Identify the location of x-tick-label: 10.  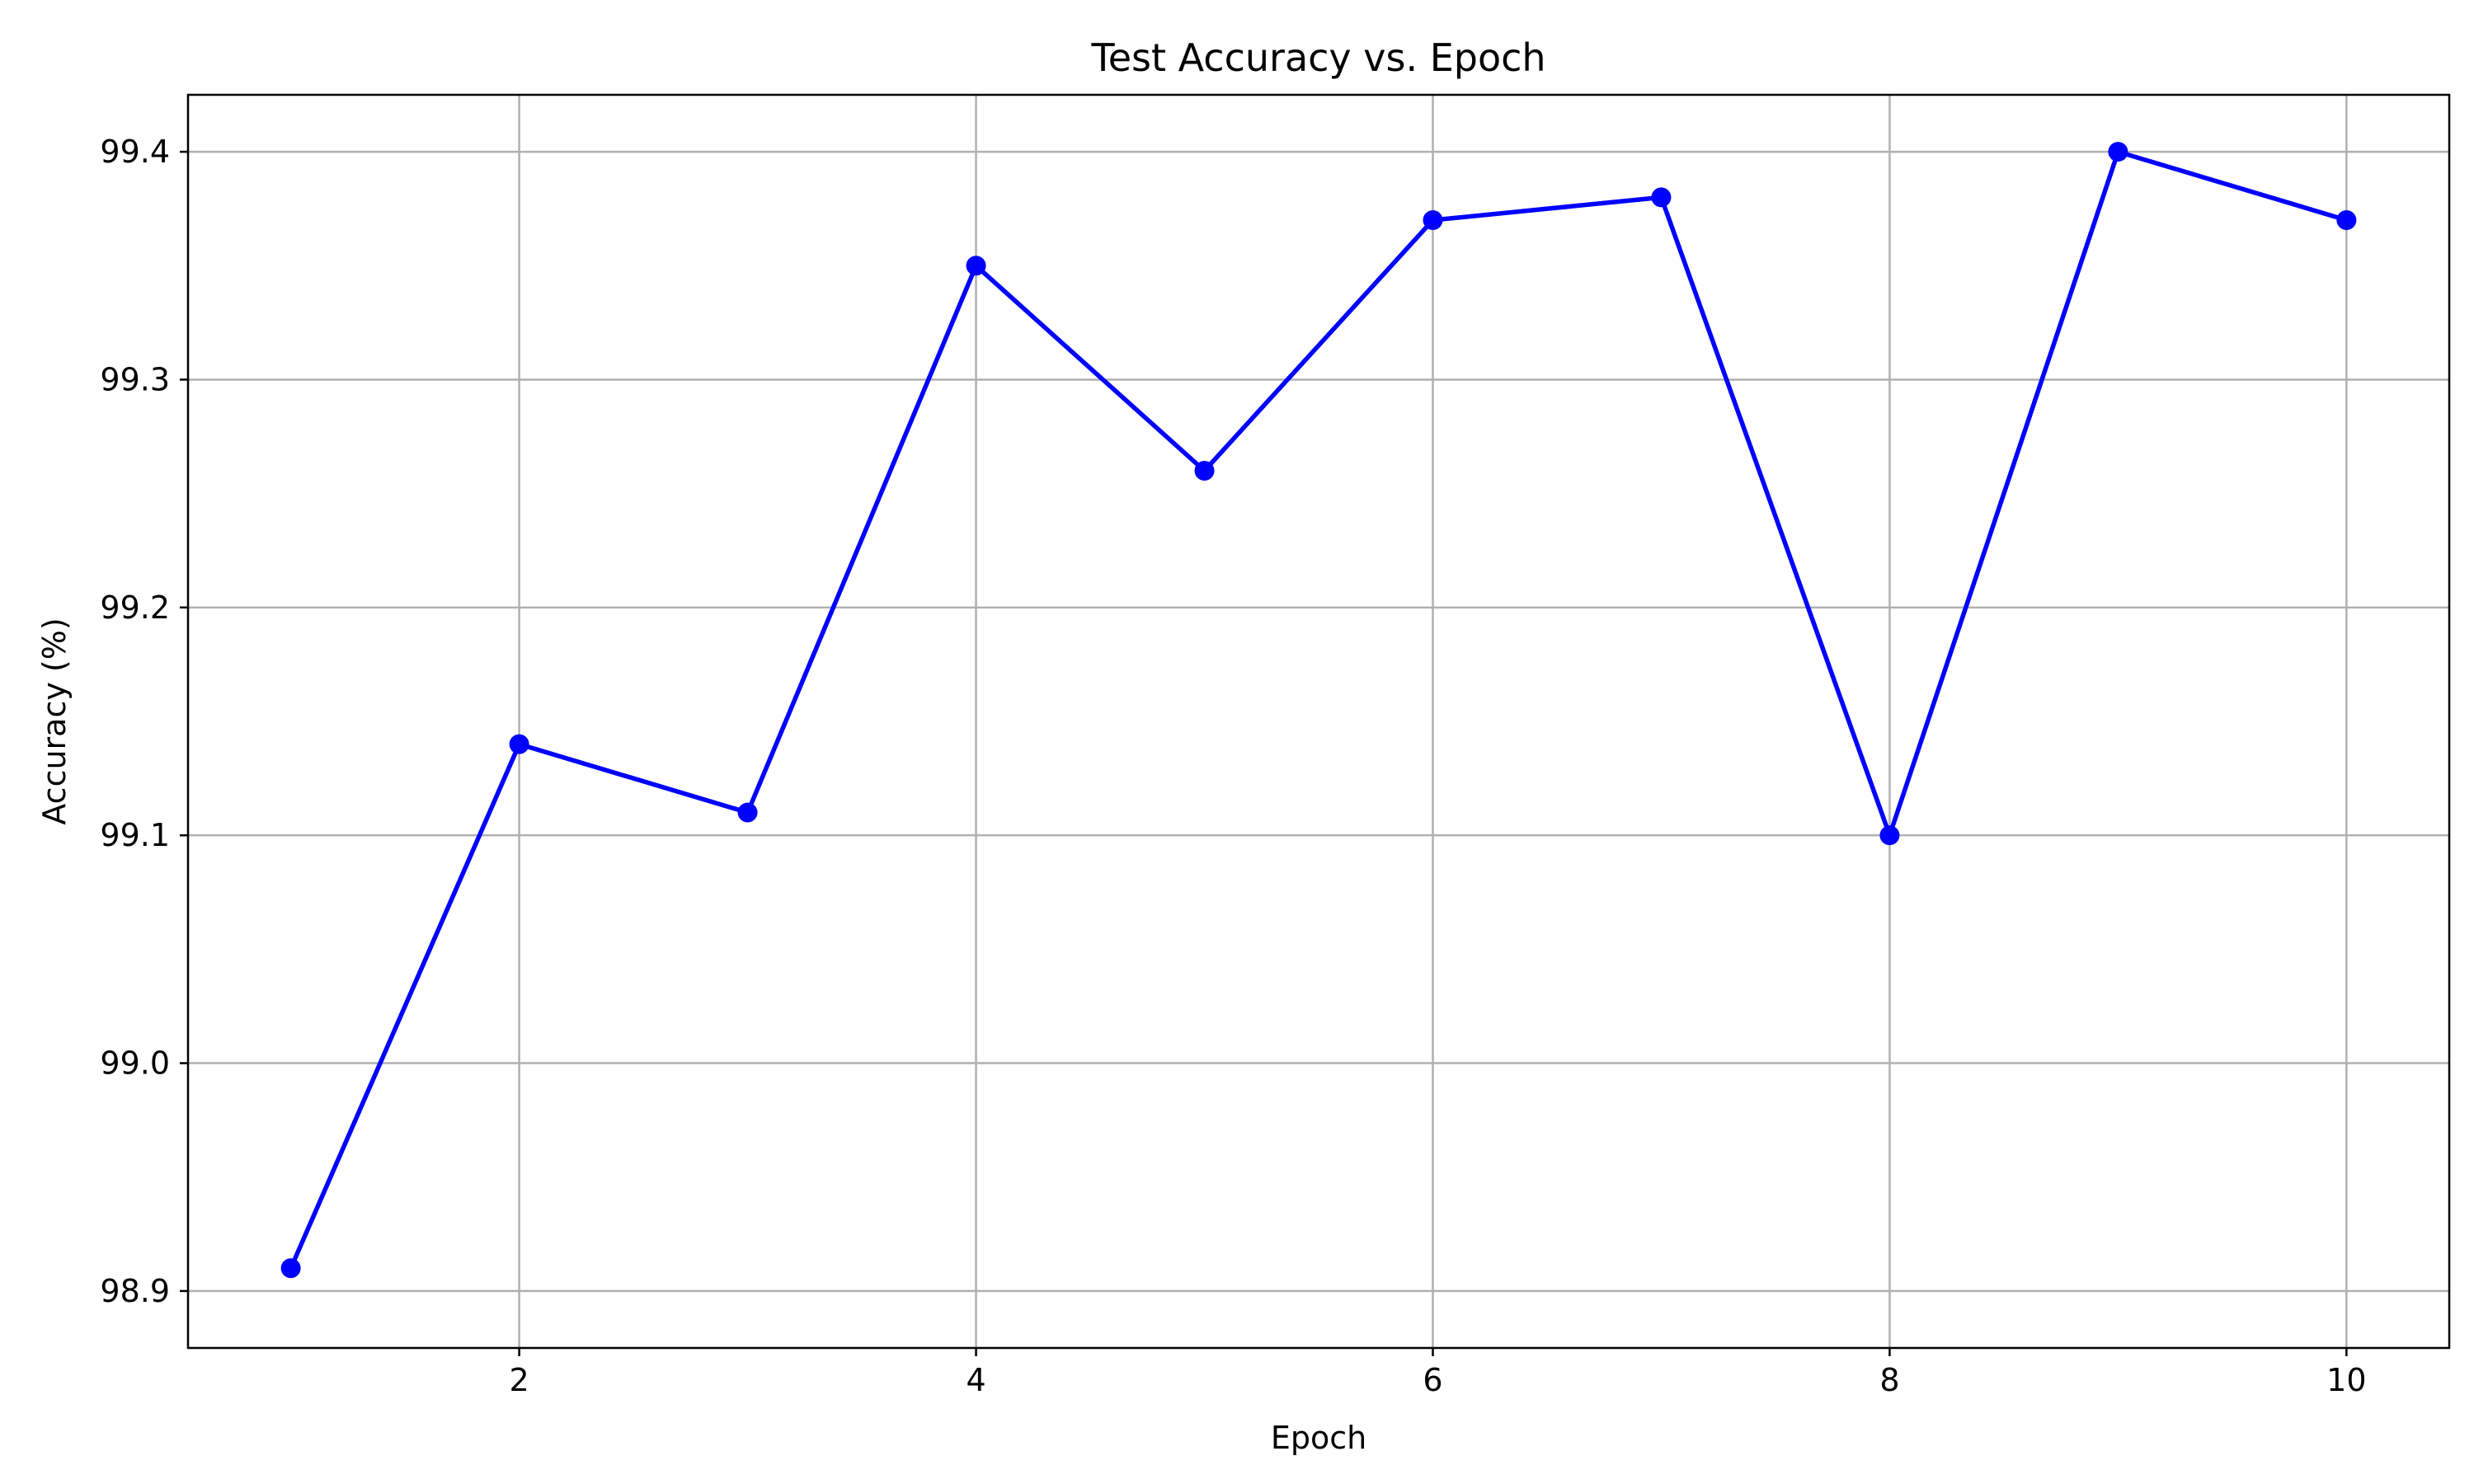
(2346, 1380).